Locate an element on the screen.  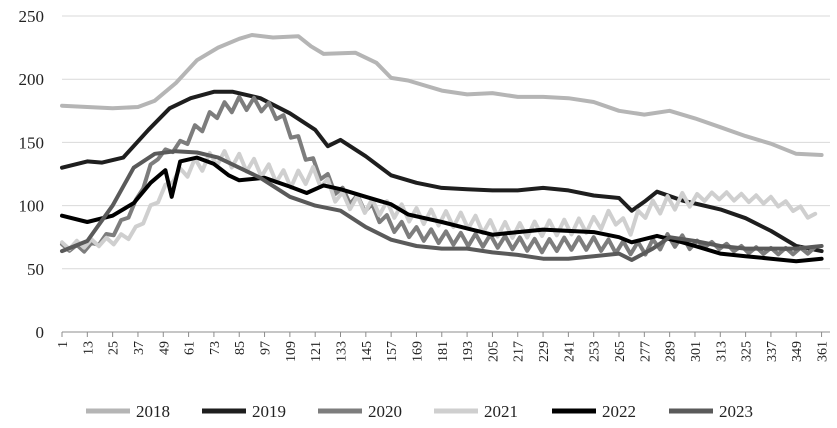
x-tick-label: 49 is located at coordinates (164, 348).